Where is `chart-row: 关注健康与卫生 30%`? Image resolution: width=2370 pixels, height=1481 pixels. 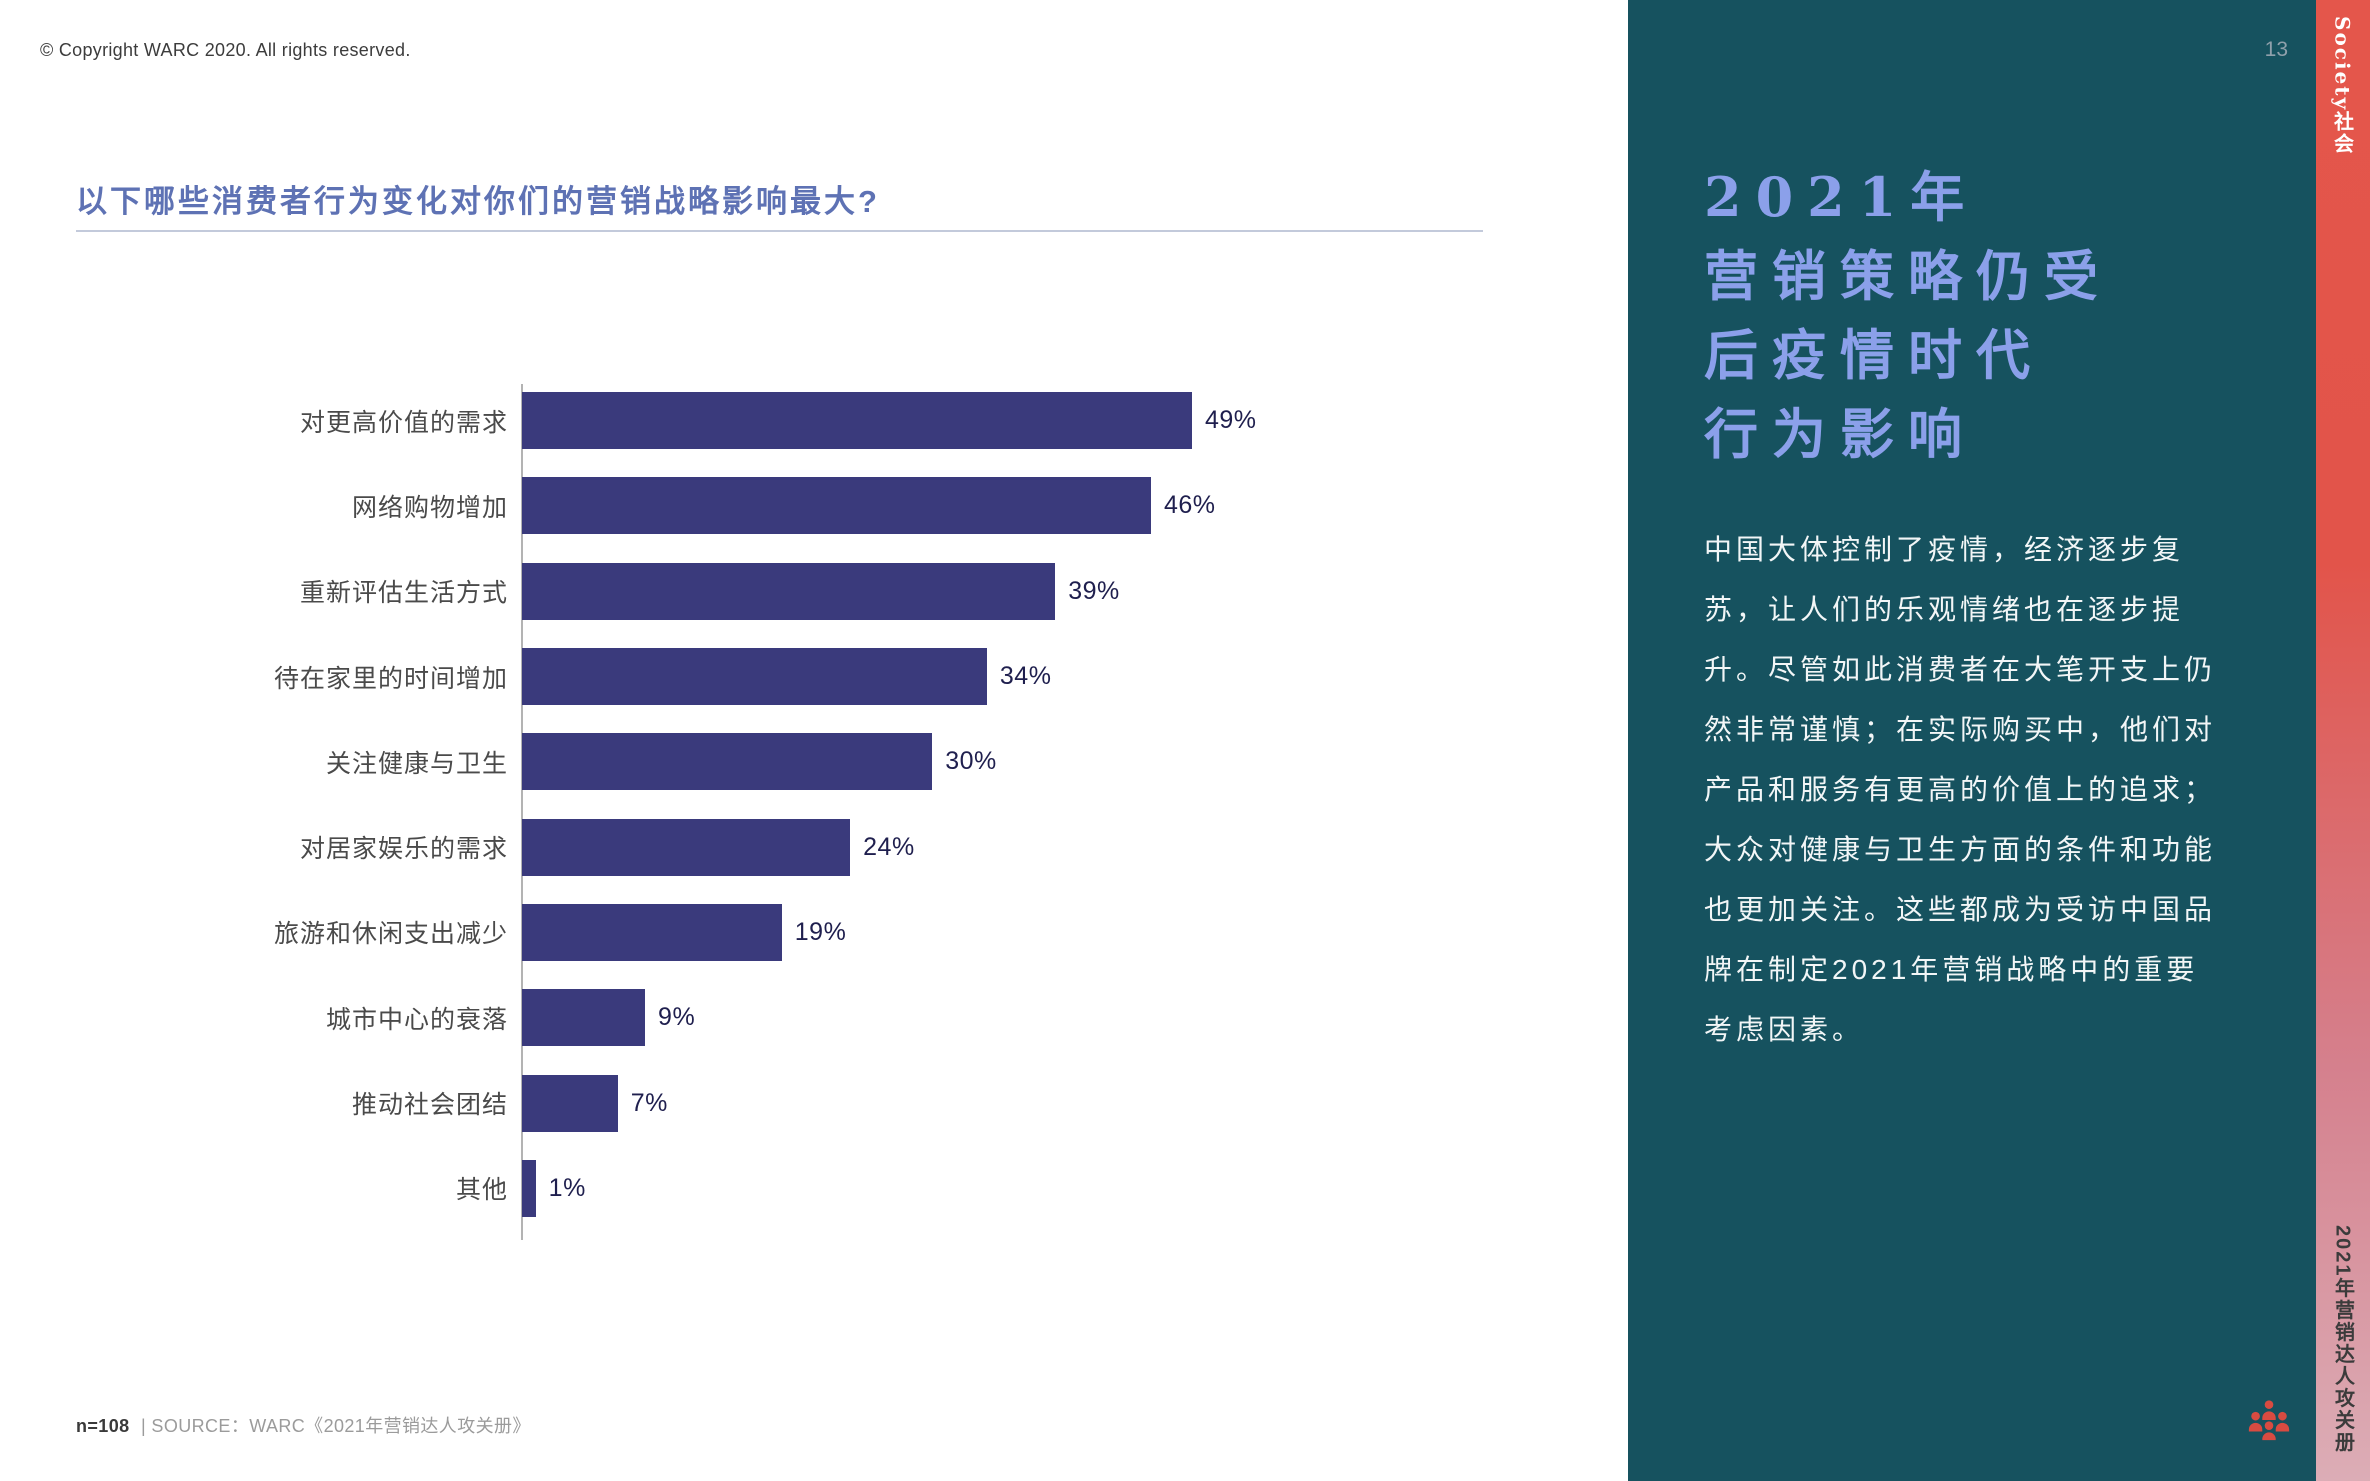
chart-row: 关注健康与卫生 30% is located at coordinates (815, 761).